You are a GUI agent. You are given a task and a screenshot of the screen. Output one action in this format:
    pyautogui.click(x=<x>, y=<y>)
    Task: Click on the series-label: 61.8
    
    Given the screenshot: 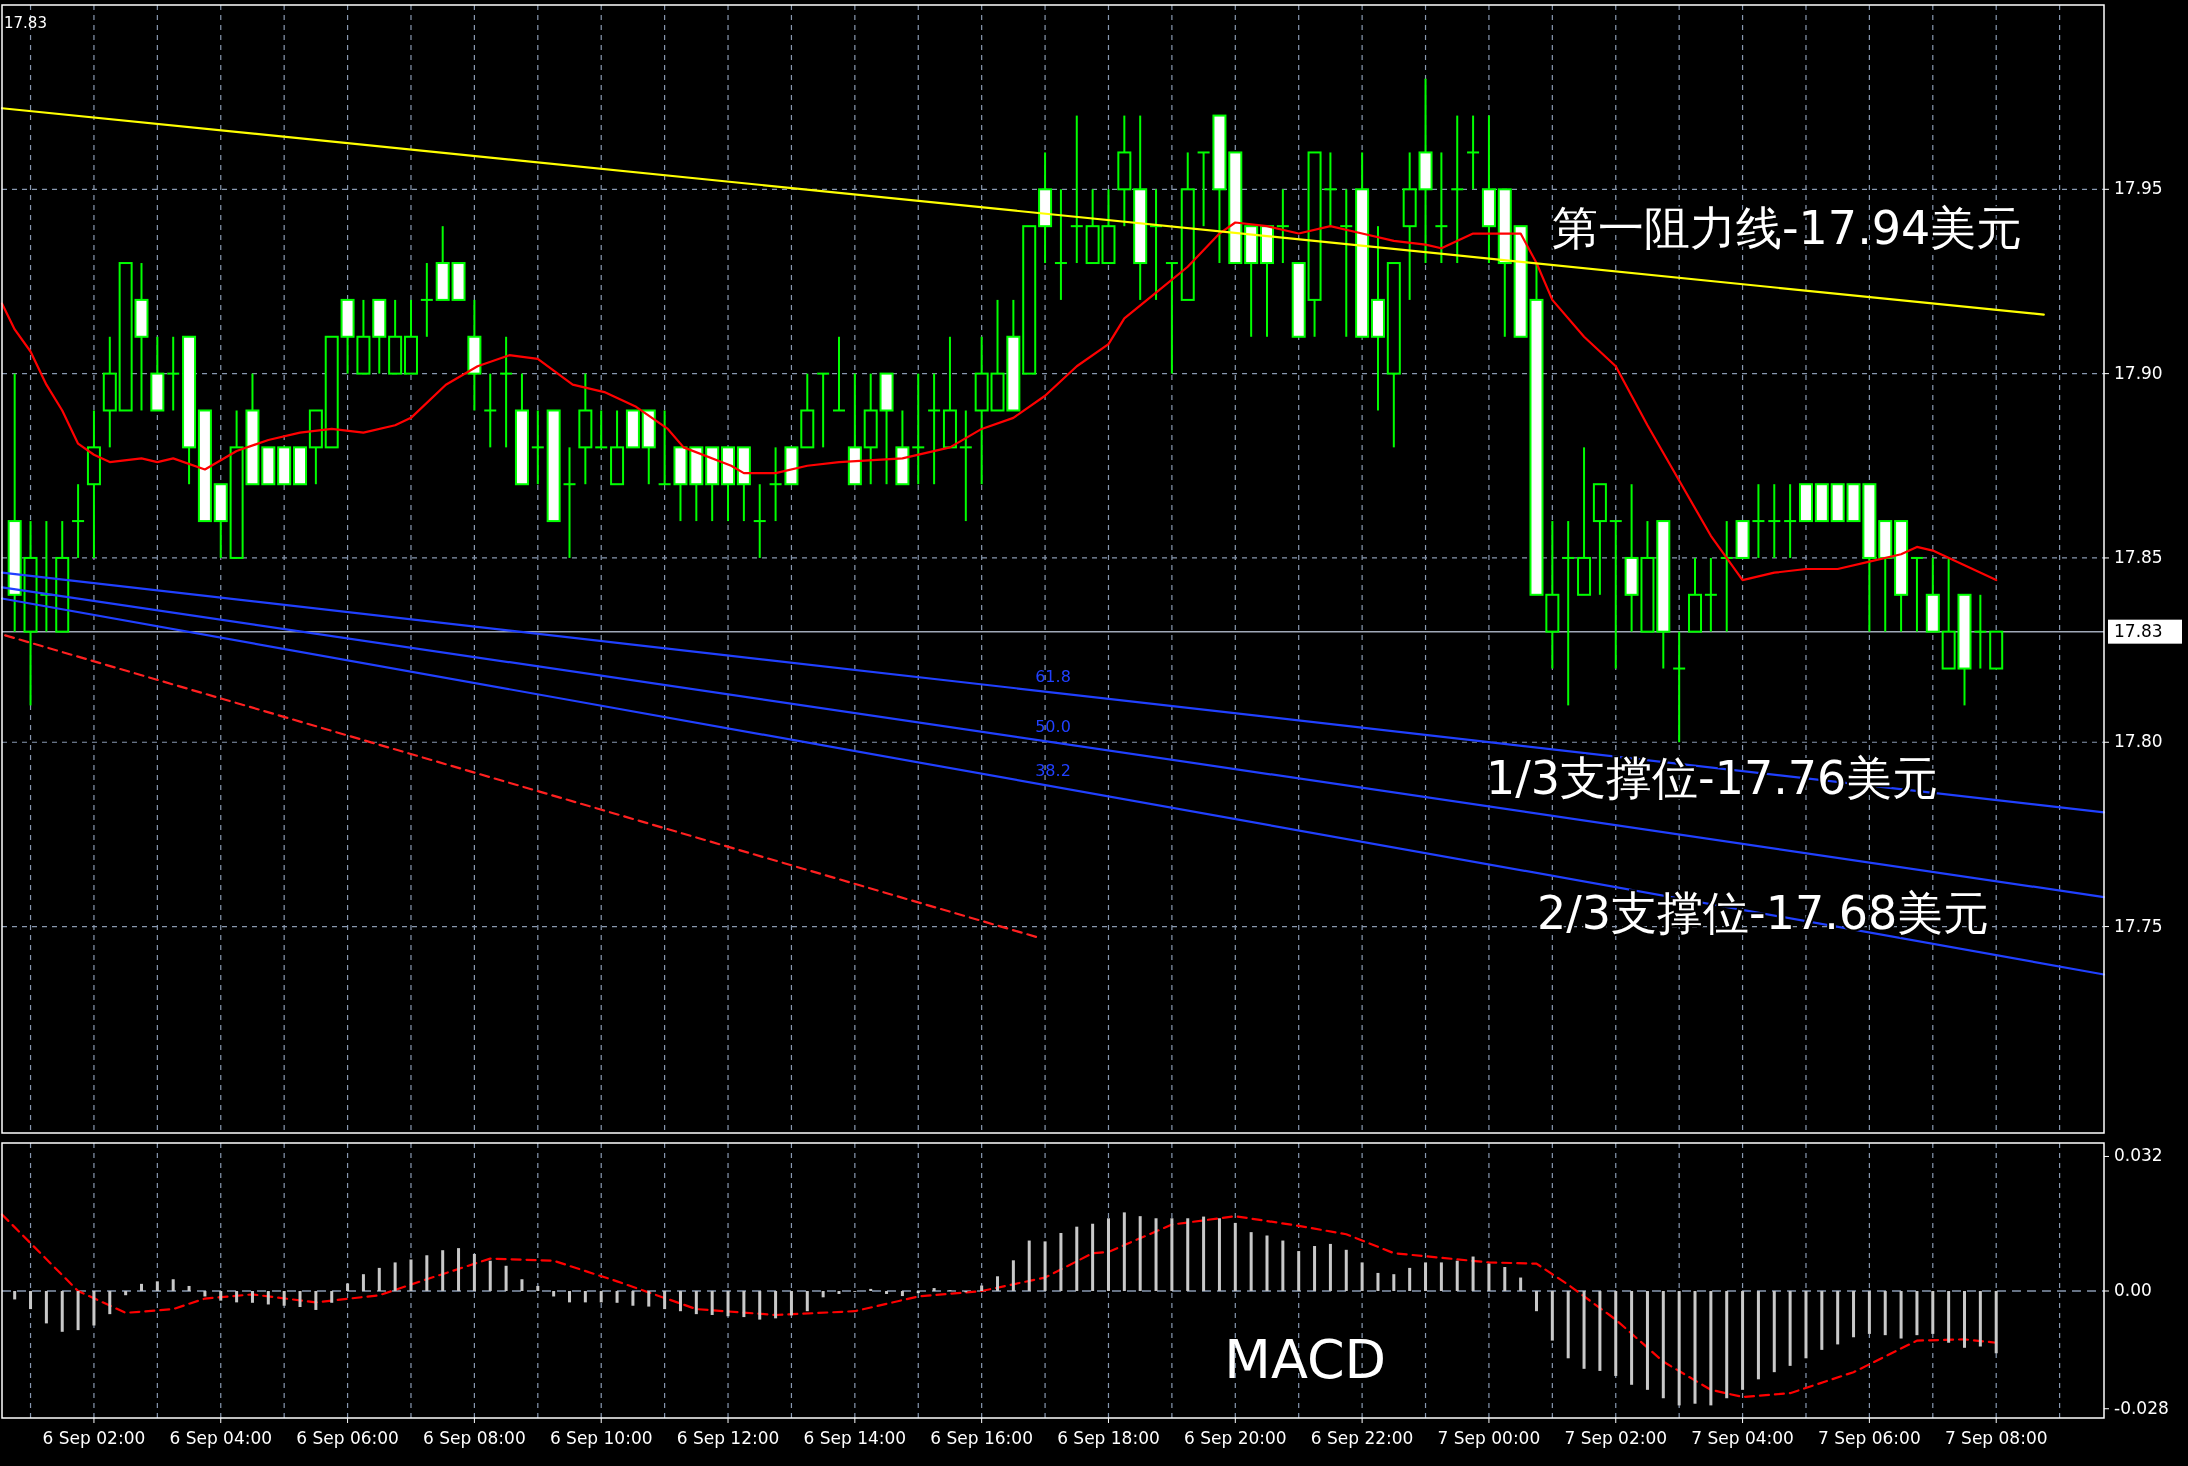 What is the action you would take?
    pyautogui.click(x=1053, y=677)
    